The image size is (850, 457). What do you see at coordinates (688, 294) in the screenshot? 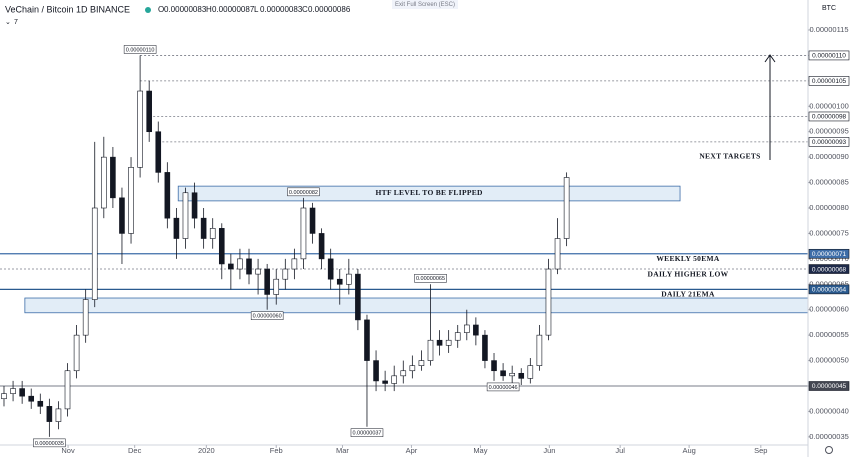
I see `level-note: DAILY 21EMA` at bounding box center [688, 294].